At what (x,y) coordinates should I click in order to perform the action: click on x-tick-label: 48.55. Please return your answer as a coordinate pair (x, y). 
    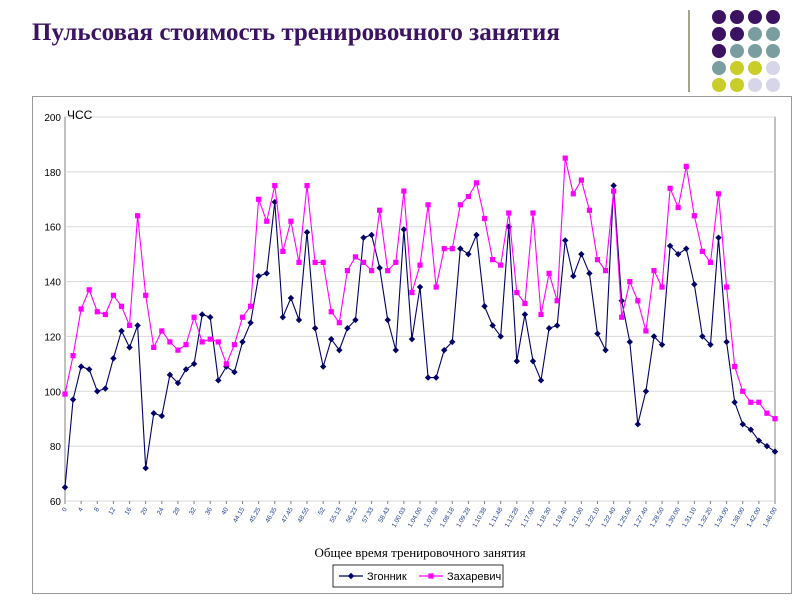
    Looking at the image, I should click on (304, 515).